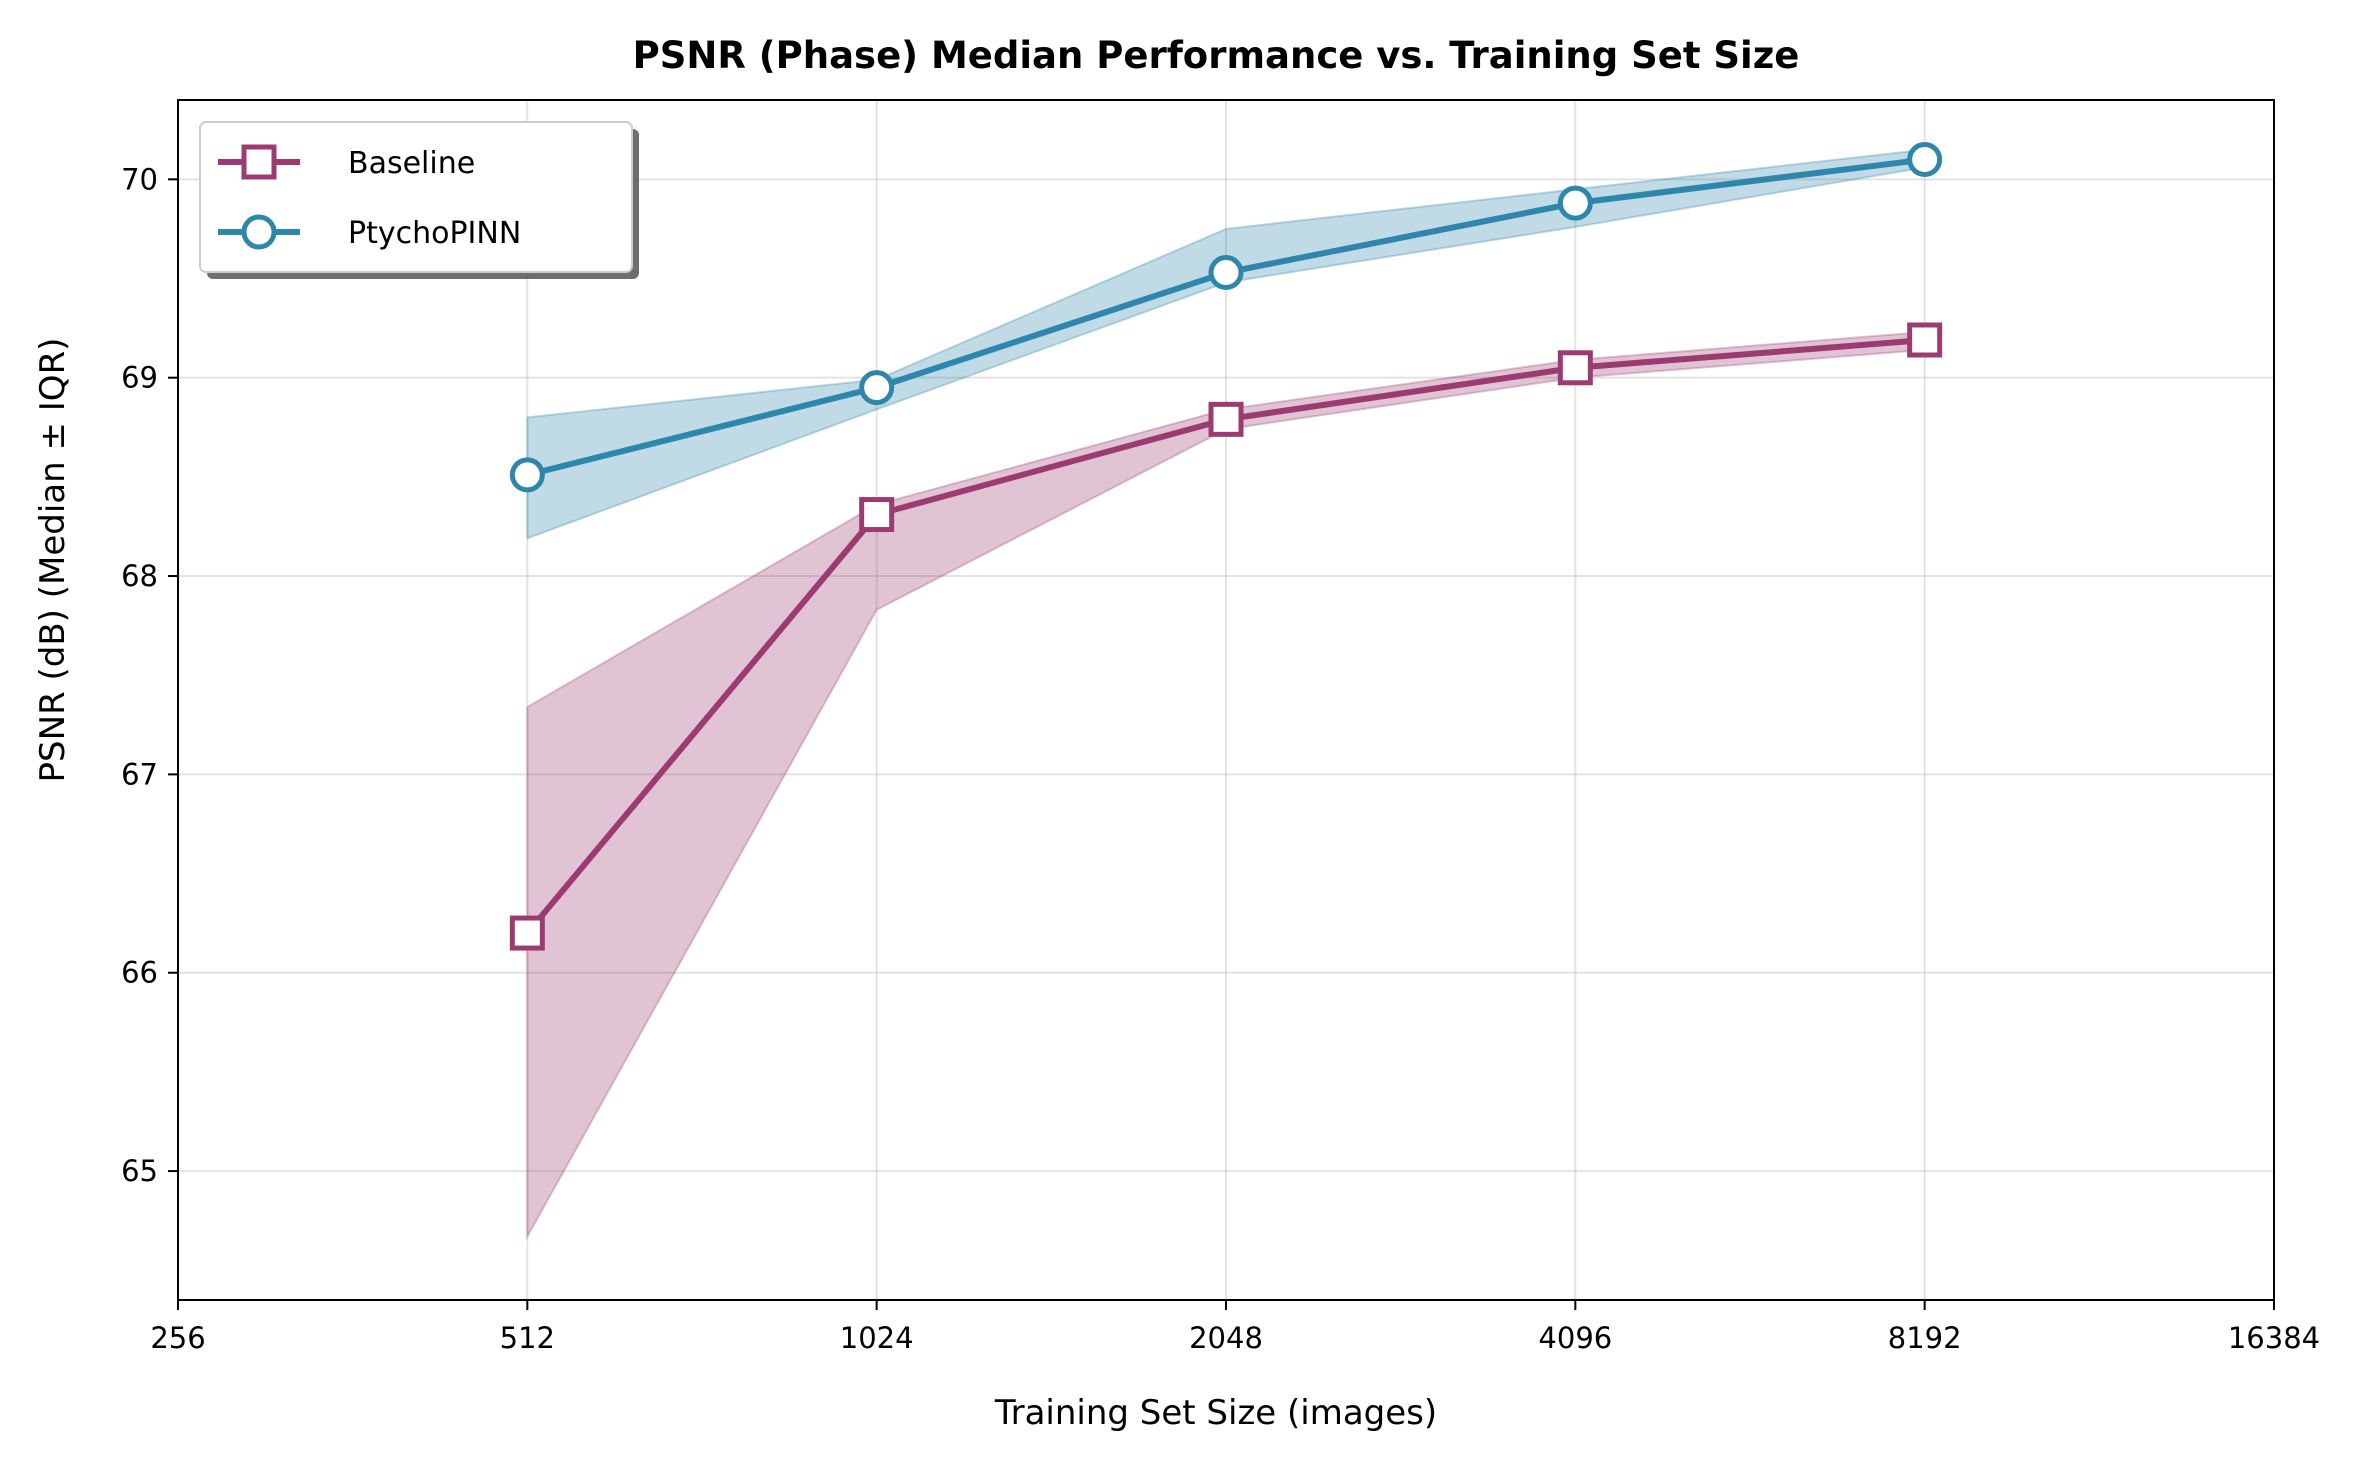  I want to click on legend-baseline-label: Baseline, so click(411, 163).